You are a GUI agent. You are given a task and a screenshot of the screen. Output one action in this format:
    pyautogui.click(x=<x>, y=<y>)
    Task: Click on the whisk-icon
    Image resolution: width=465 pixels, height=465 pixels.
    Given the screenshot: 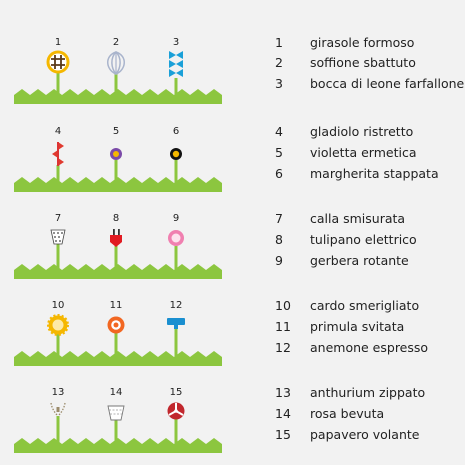 What is the action you would take?
    pyautogui.click(x=116, y=63)
    